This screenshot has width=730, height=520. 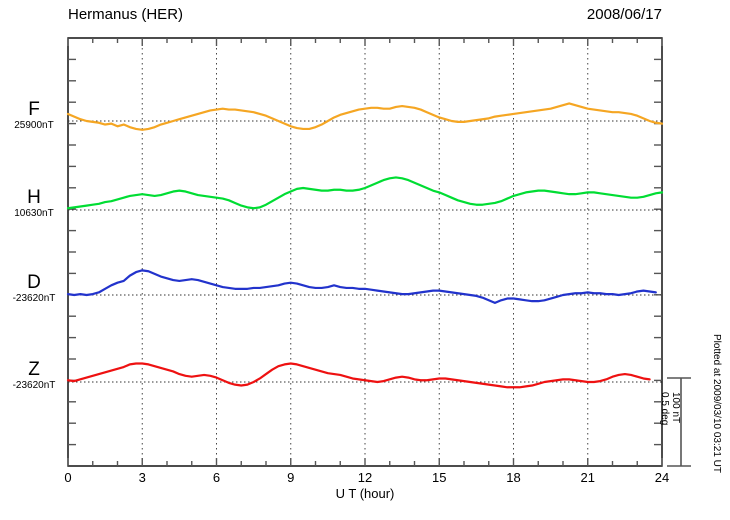 What do you see at coordinates (624, 14) in the screenshot?
I see `observation-date: 2008/06/17` at bounding box center [624, 14].